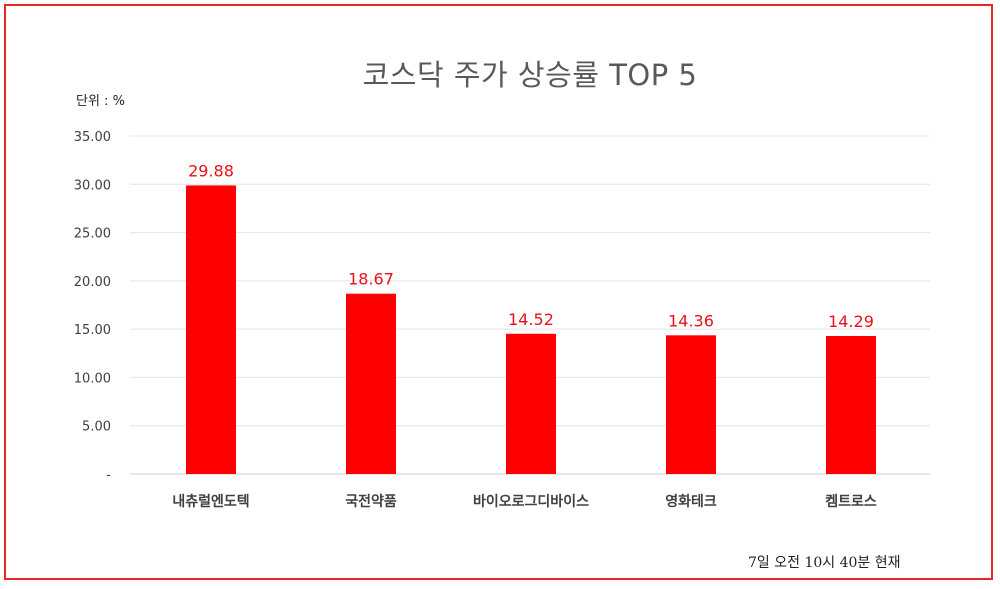 The image size is (1000, 589). Describe the element at coordinates (531, 501) in the screenshot. I see `category-label: 바이오로그디바이스` at that location.